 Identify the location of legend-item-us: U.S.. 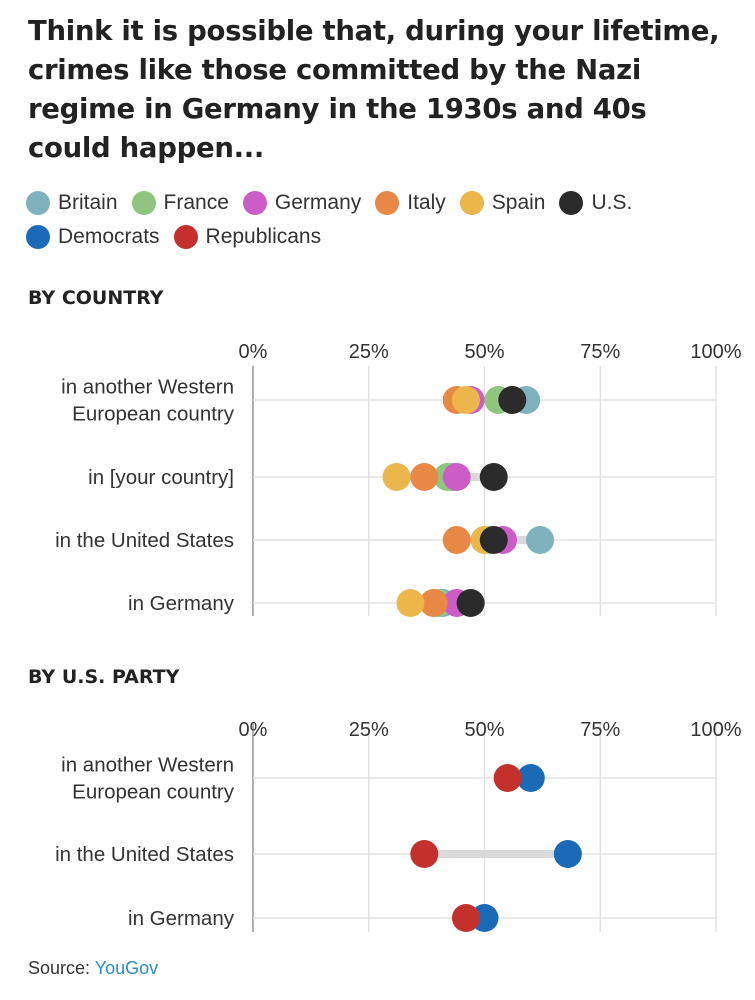
(595, 203).